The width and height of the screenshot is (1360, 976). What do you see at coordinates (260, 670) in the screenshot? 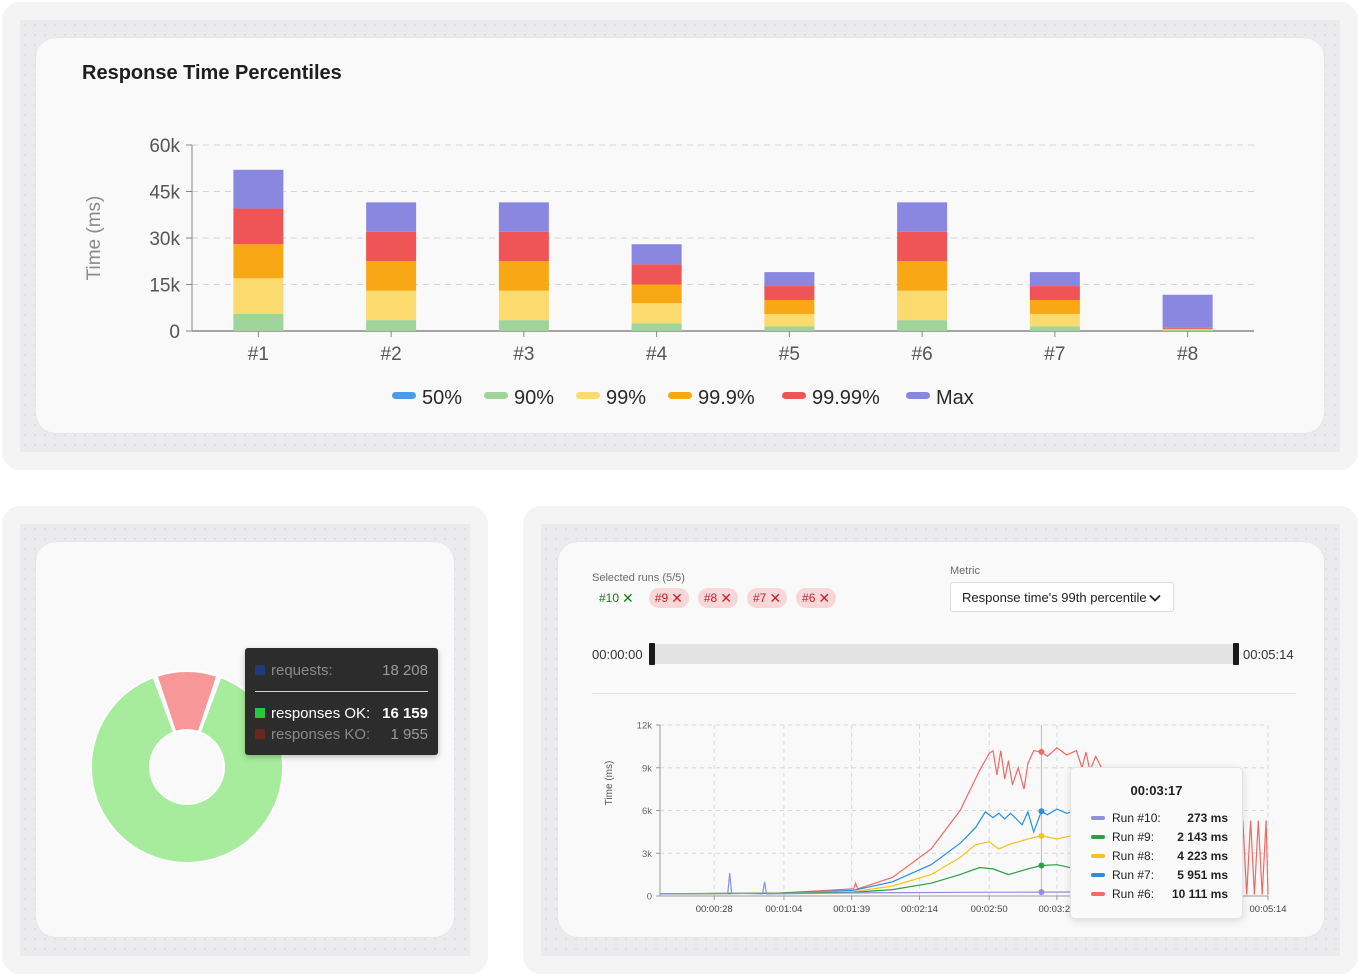
I see `requests-swatch` at bounding box center [260, 670].